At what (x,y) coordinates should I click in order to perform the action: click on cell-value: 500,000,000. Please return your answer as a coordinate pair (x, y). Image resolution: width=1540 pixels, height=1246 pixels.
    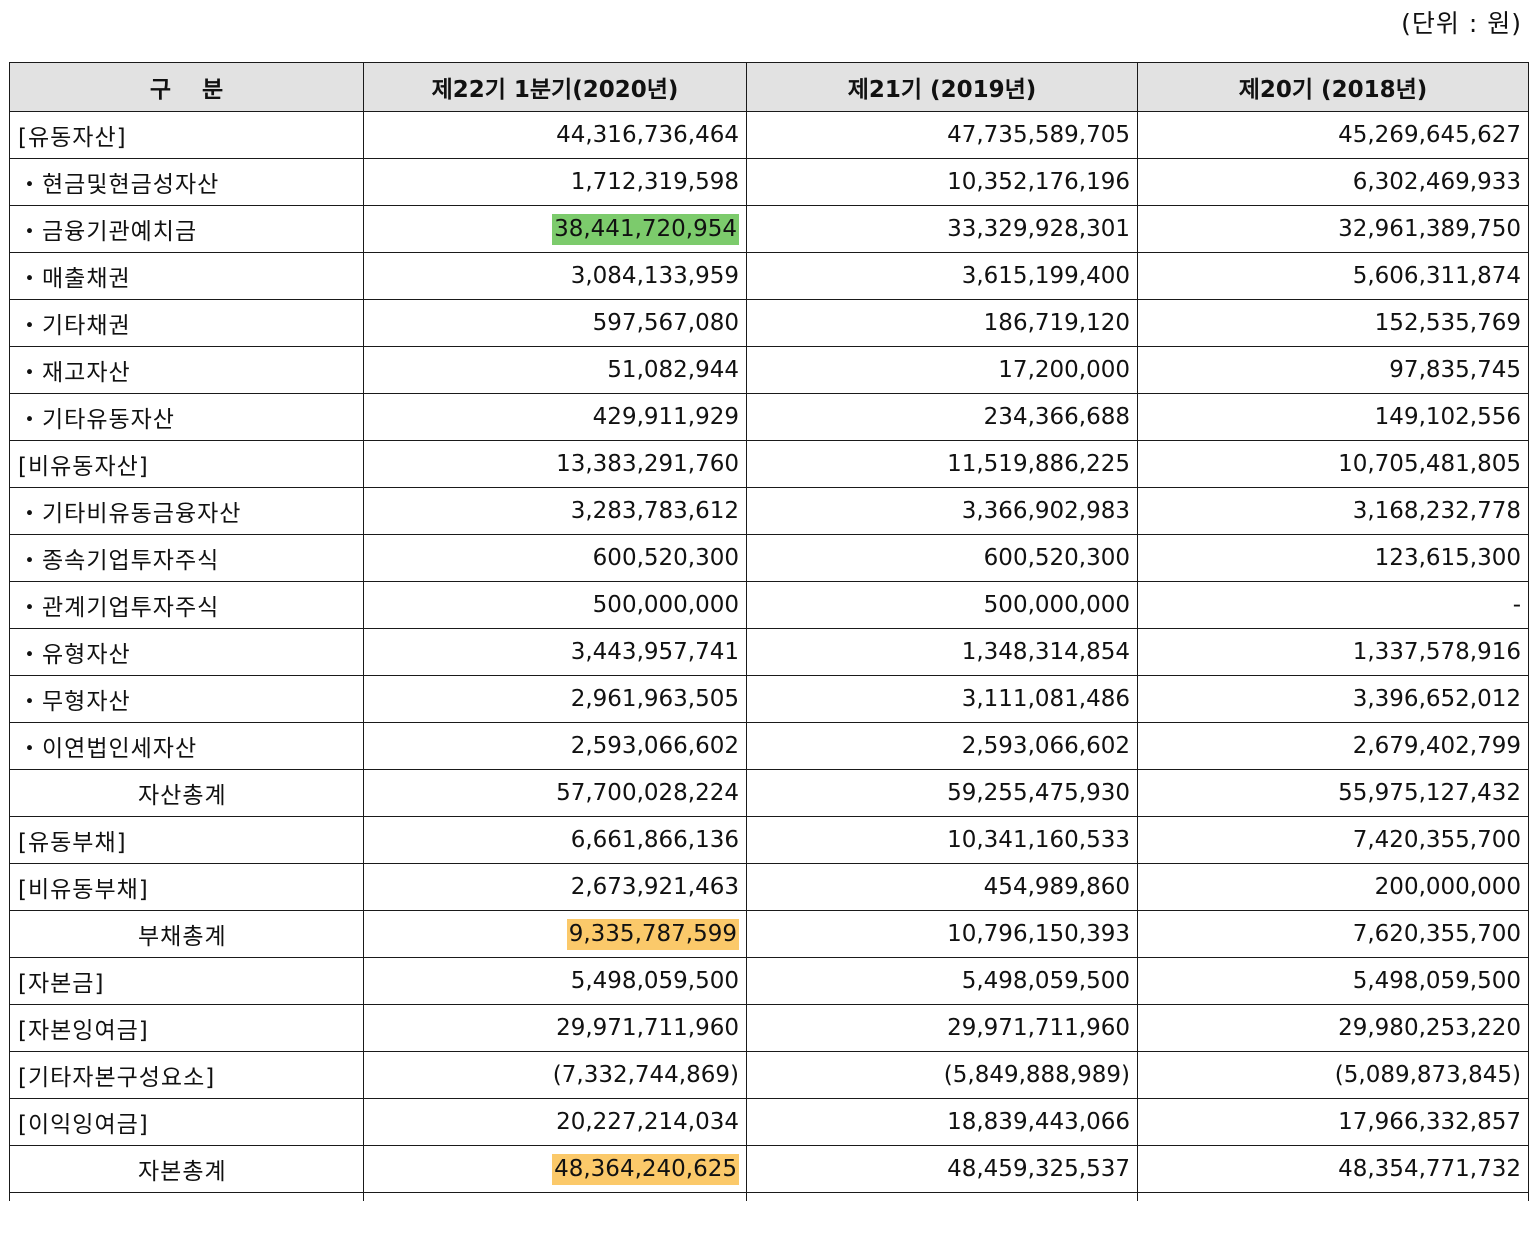
    Looking at the image, I should click on (555, 605).